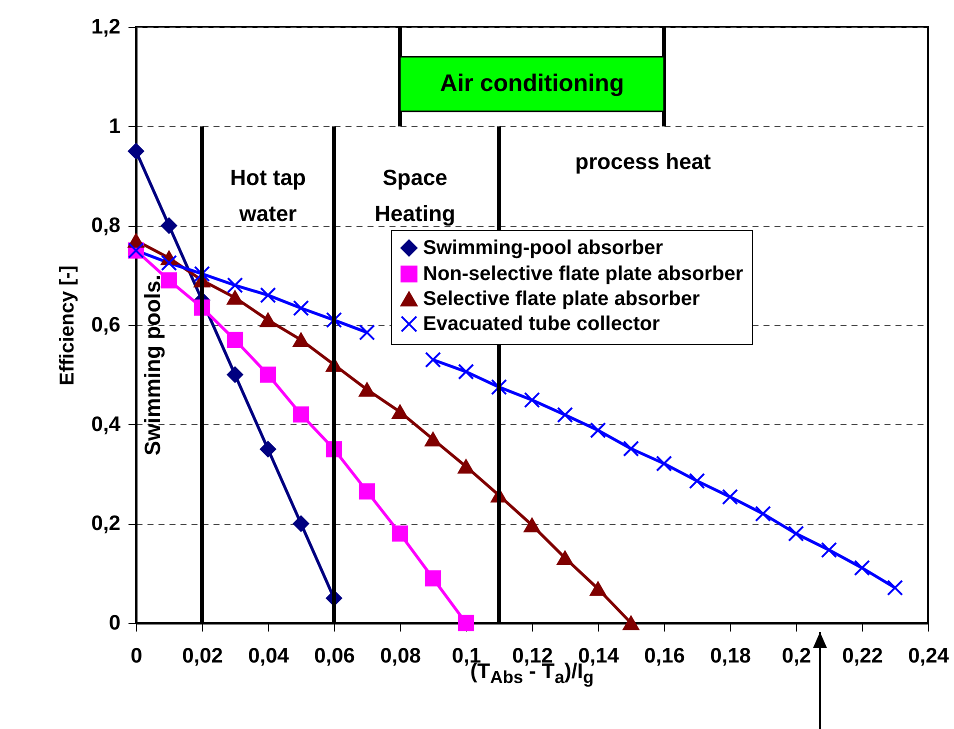 This screenshot has height=729, width=954. I want to click on x-tick-label: 0,2, so click(797, 656).